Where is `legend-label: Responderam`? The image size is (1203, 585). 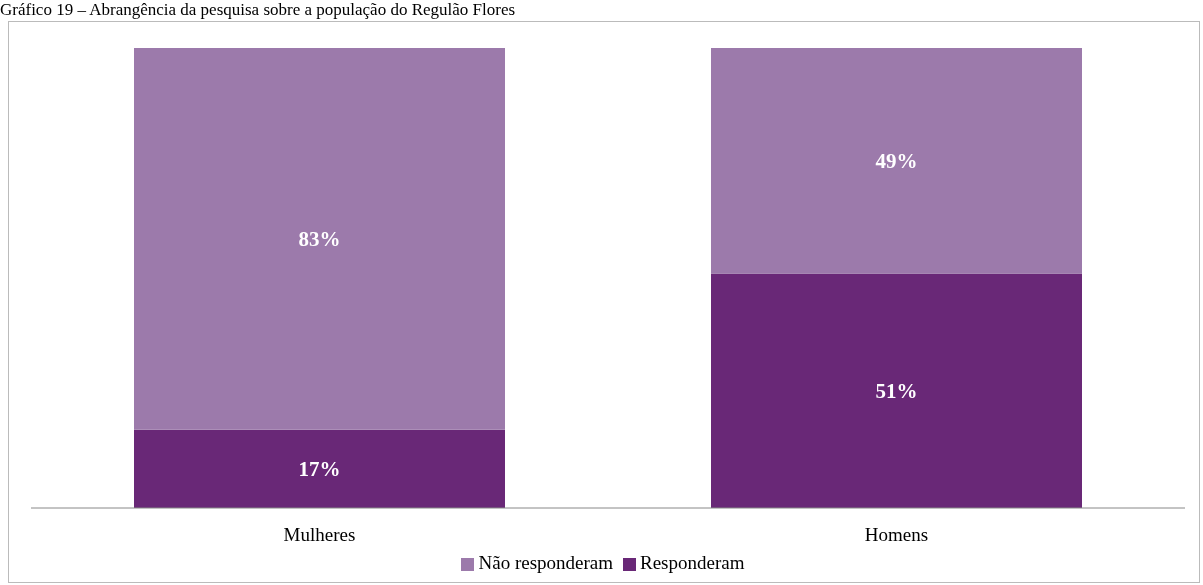 legend-label: Responderam is located at coordinates (692, 562).